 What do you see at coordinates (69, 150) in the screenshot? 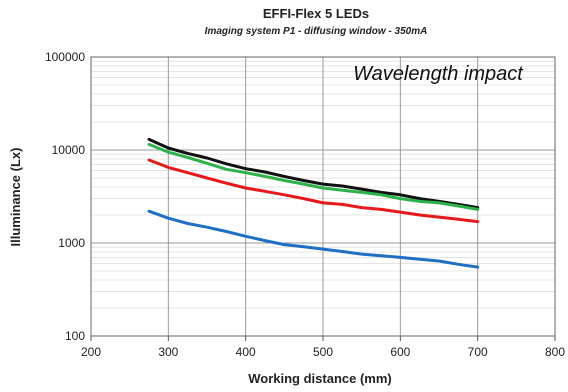
I see `y-tick-label: 10000` at bounding box center [69, 150].